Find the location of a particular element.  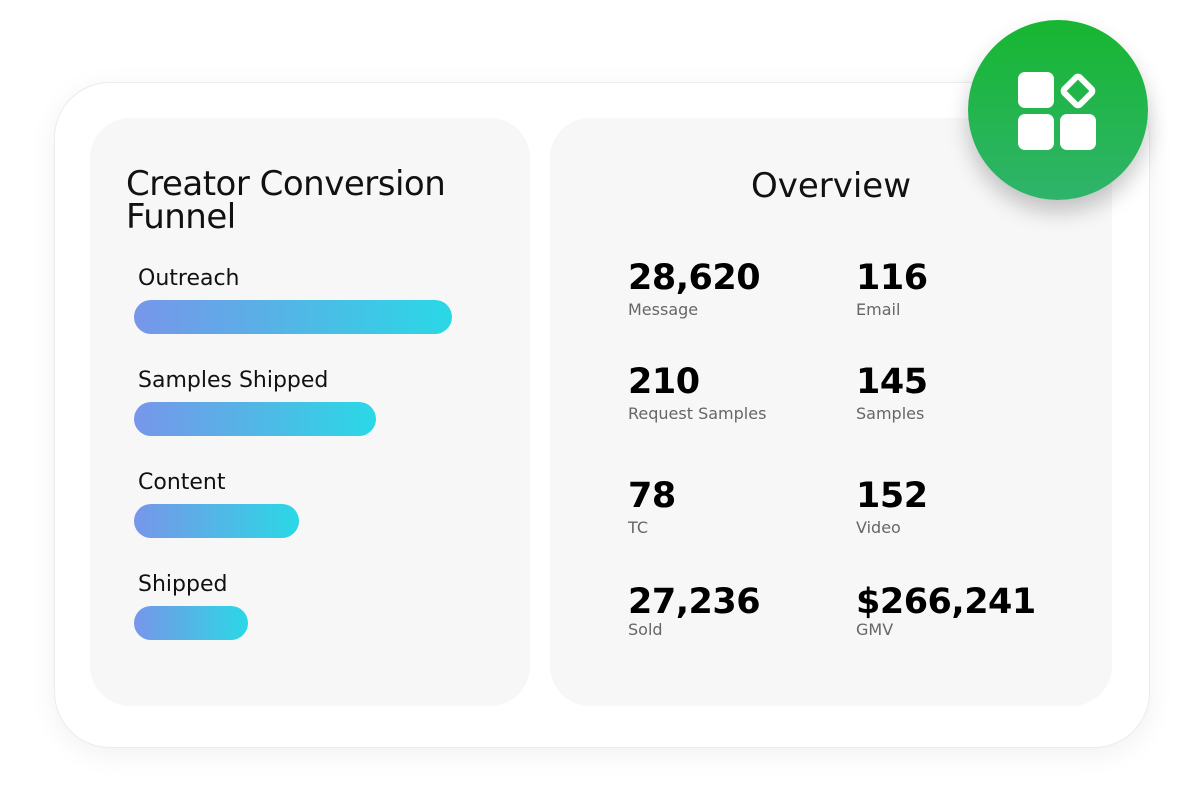

stat-tc: 78 TC is located at coordinates (652, 507).